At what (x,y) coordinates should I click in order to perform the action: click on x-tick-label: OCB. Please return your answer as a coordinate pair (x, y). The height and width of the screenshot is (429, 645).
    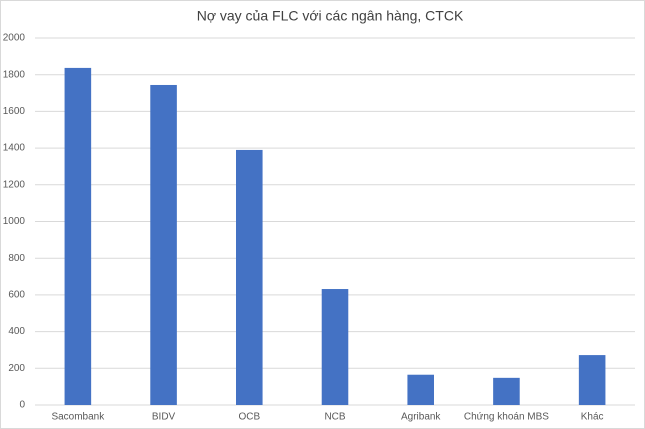
    Looking at the image, I should click on (249, 417).